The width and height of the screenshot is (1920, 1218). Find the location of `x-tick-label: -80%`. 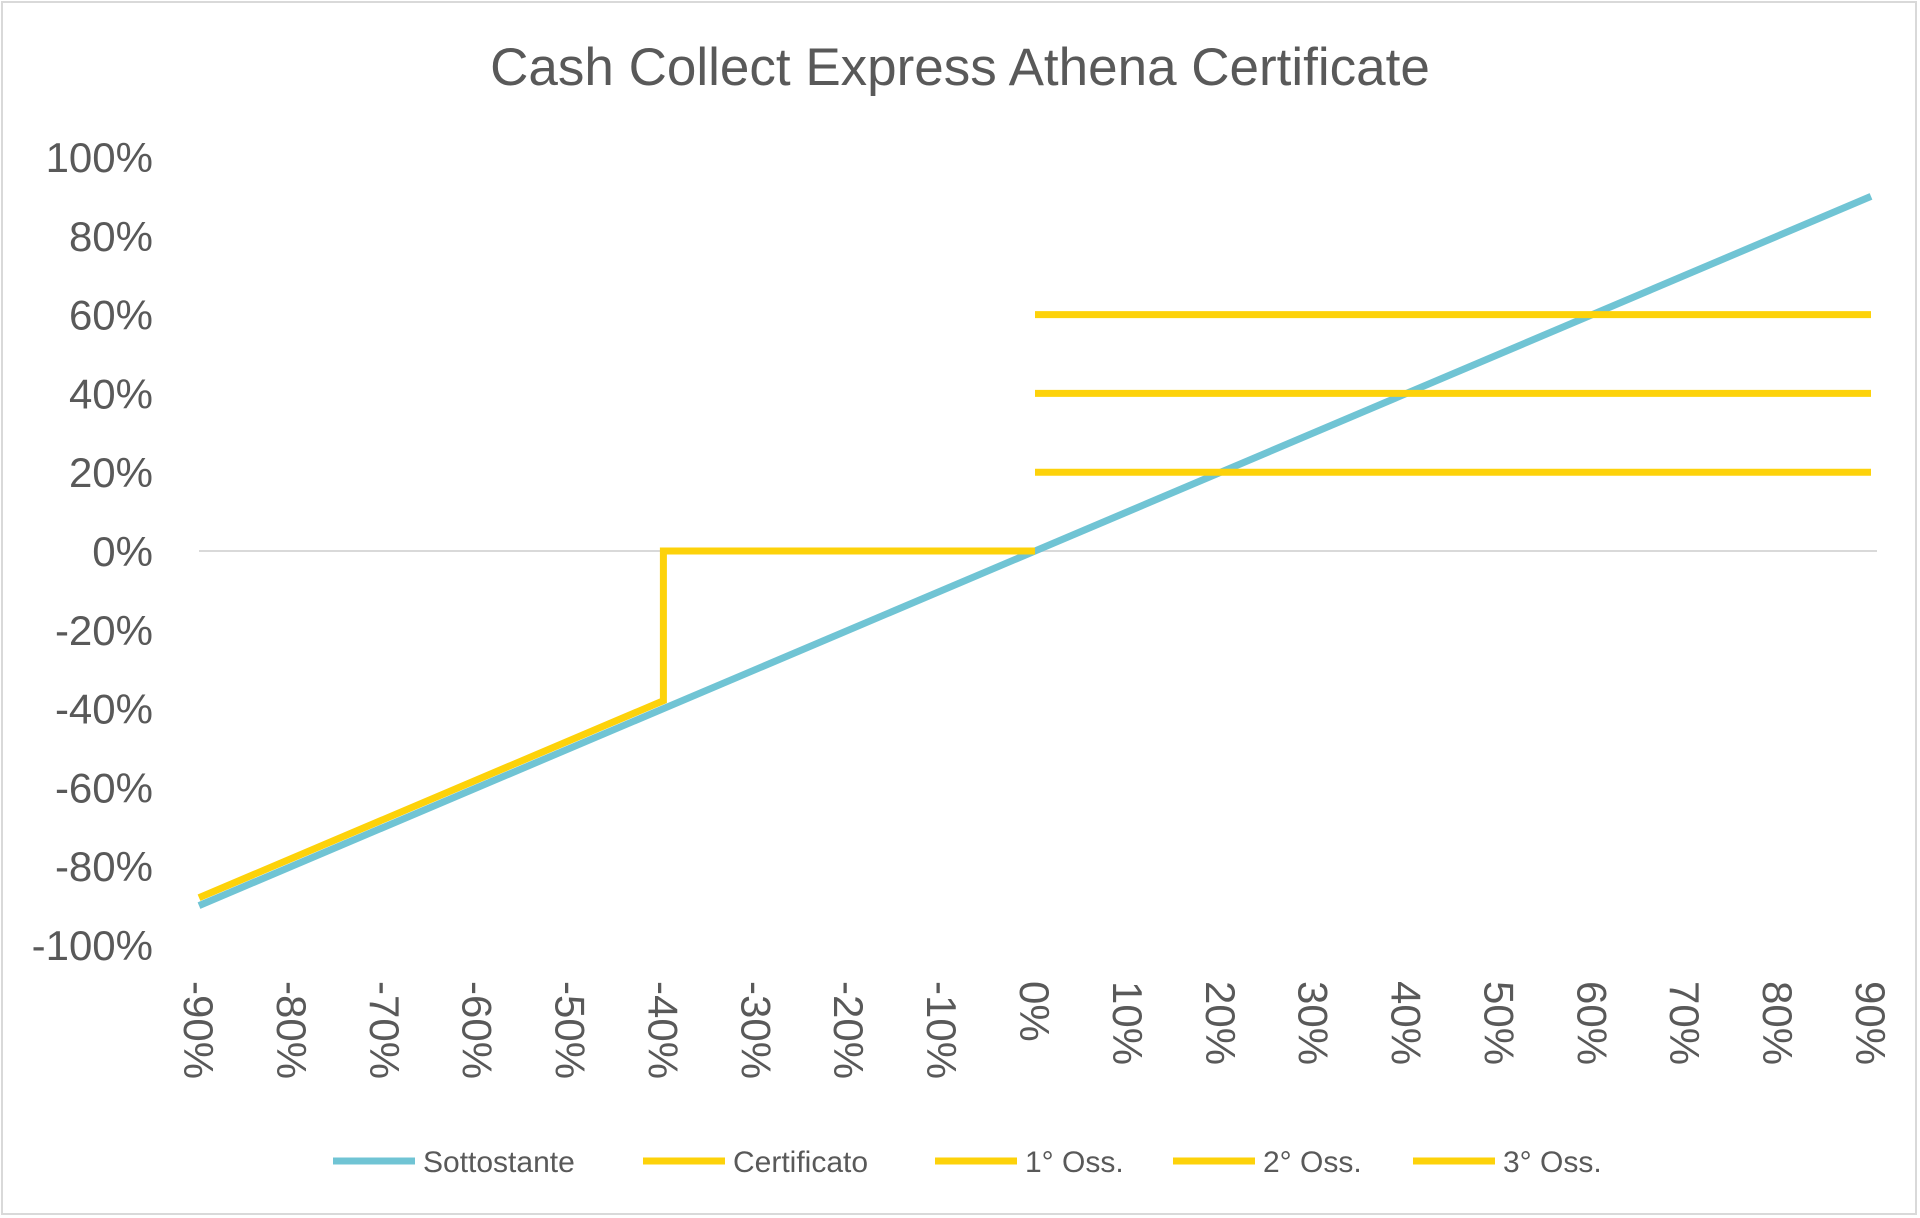

x-tick-label: -80% is located at coordinates (291, 1030).